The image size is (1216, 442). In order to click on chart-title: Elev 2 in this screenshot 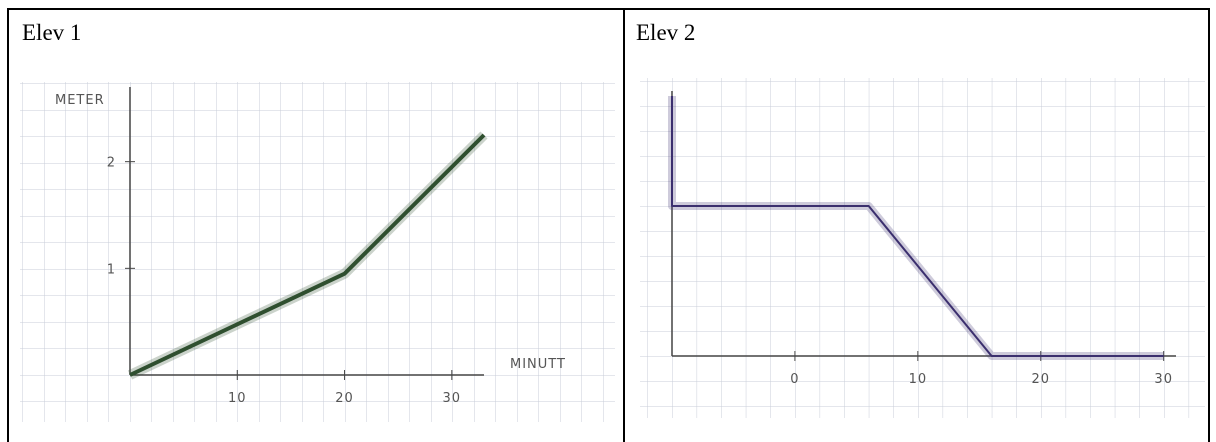, I will do `click(665, 32)`.